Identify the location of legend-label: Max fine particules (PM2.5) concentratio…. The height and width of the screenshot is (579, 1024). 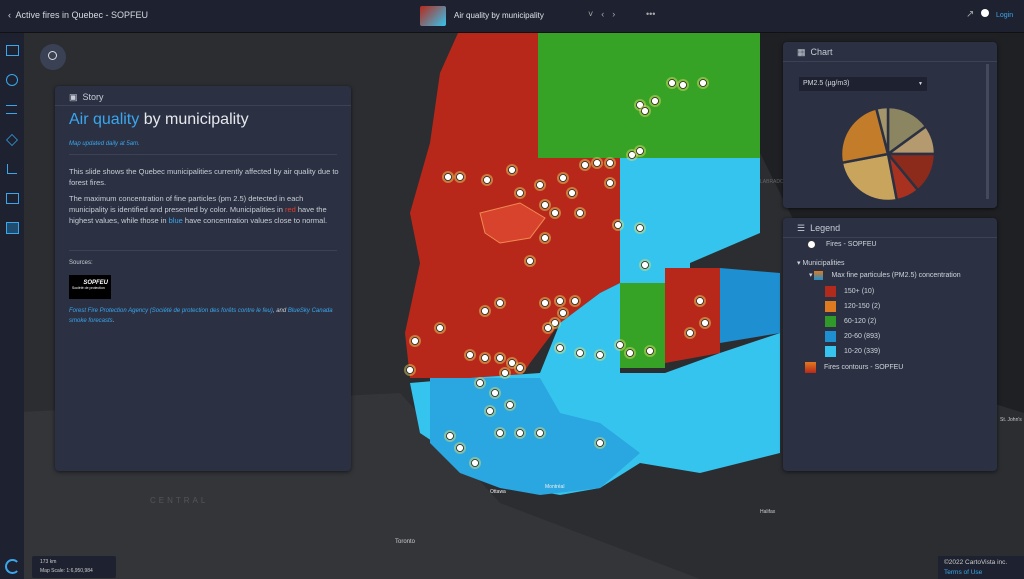
(896, 275).